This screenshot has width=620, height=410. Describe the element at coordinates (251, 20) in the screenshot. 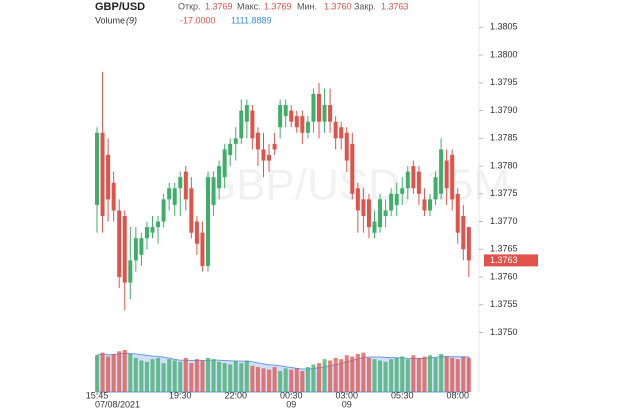

I see `volume-readout: 1111.8889` at that location.